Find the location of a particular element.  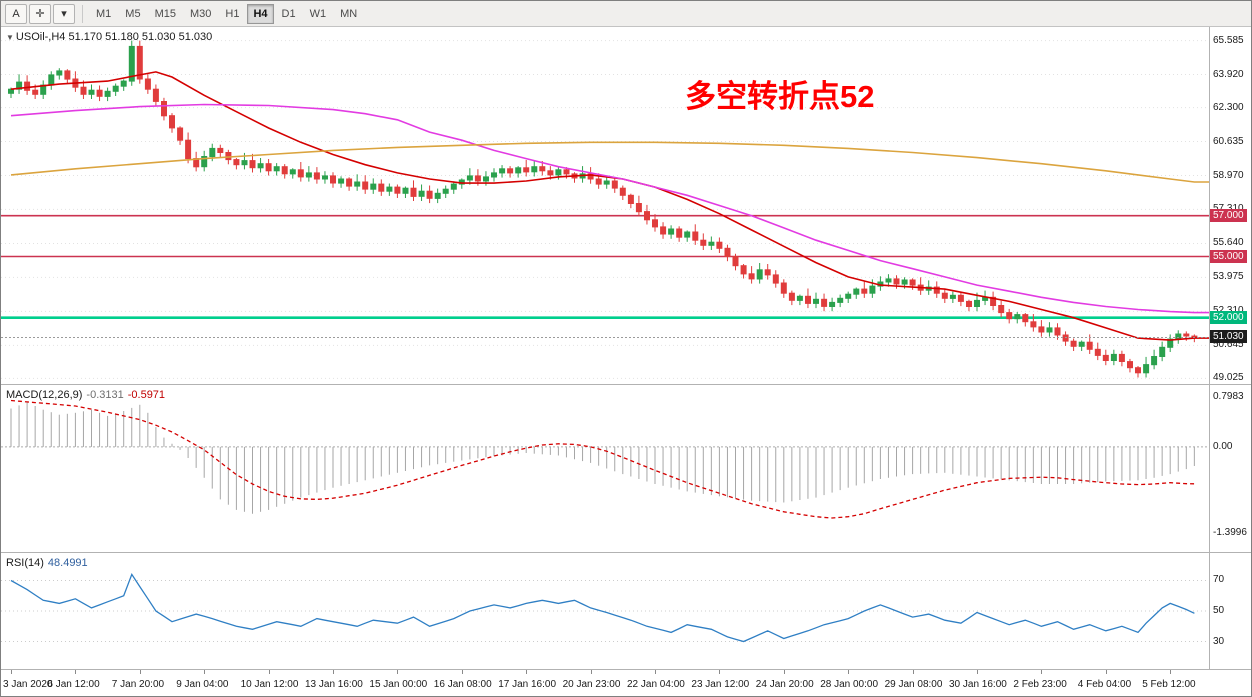

rsi-line is located at coordinates (602, 607).